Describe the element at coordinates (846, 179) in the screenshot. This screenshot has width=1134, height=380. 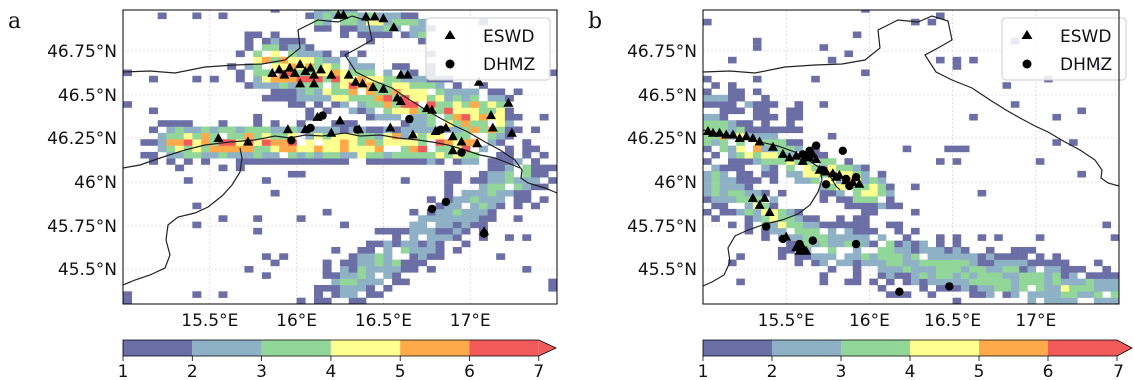
I see `dhmz-report-marker` at that location.